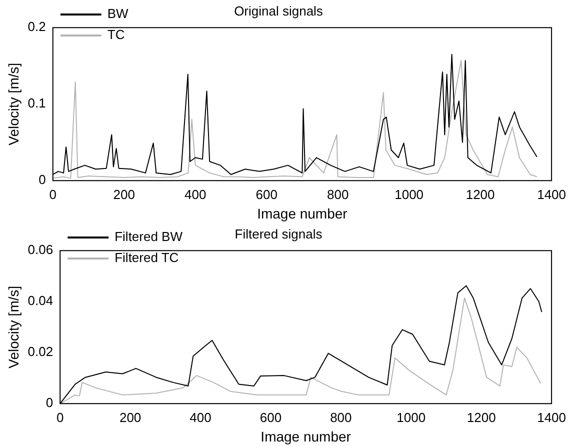 This screenshot has height=446, width=569. What do you see at coordinates (116, 34) in the screenshot?
I see `legend-label: TC` at bounding box center [116, 34].